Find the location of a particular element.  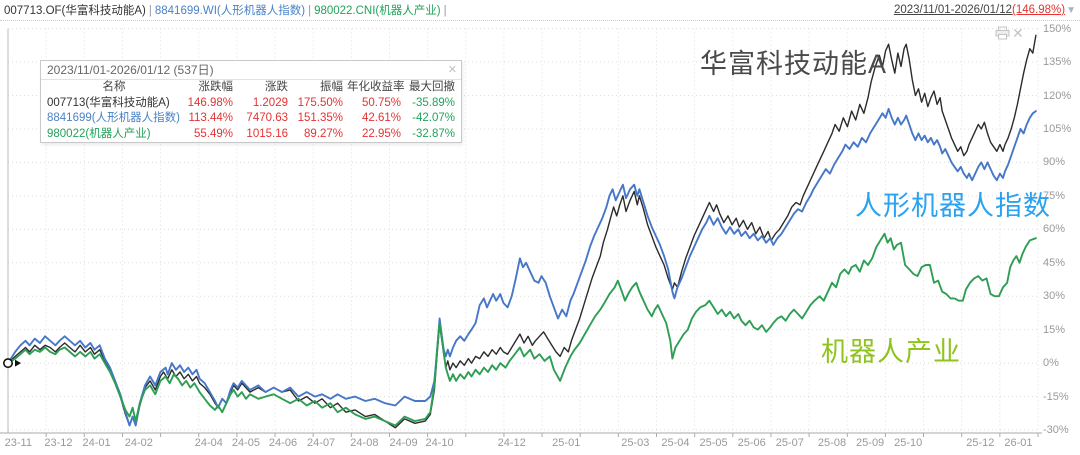

x-axis-label: 25-09 is located at coordinates (870, 443).